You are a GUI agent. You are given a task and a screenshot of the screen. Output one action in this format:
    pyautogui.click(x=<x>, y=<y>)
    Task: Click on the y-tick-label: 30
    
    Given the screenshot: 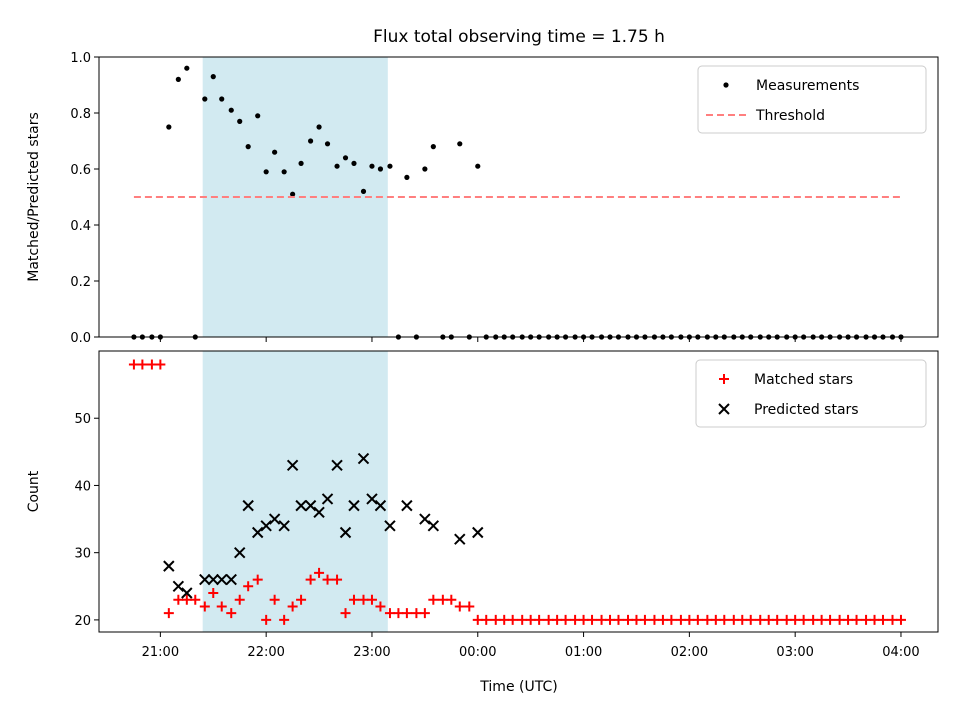 What is the action you would take?
    pyautogui.click(x=82, y=554)
    